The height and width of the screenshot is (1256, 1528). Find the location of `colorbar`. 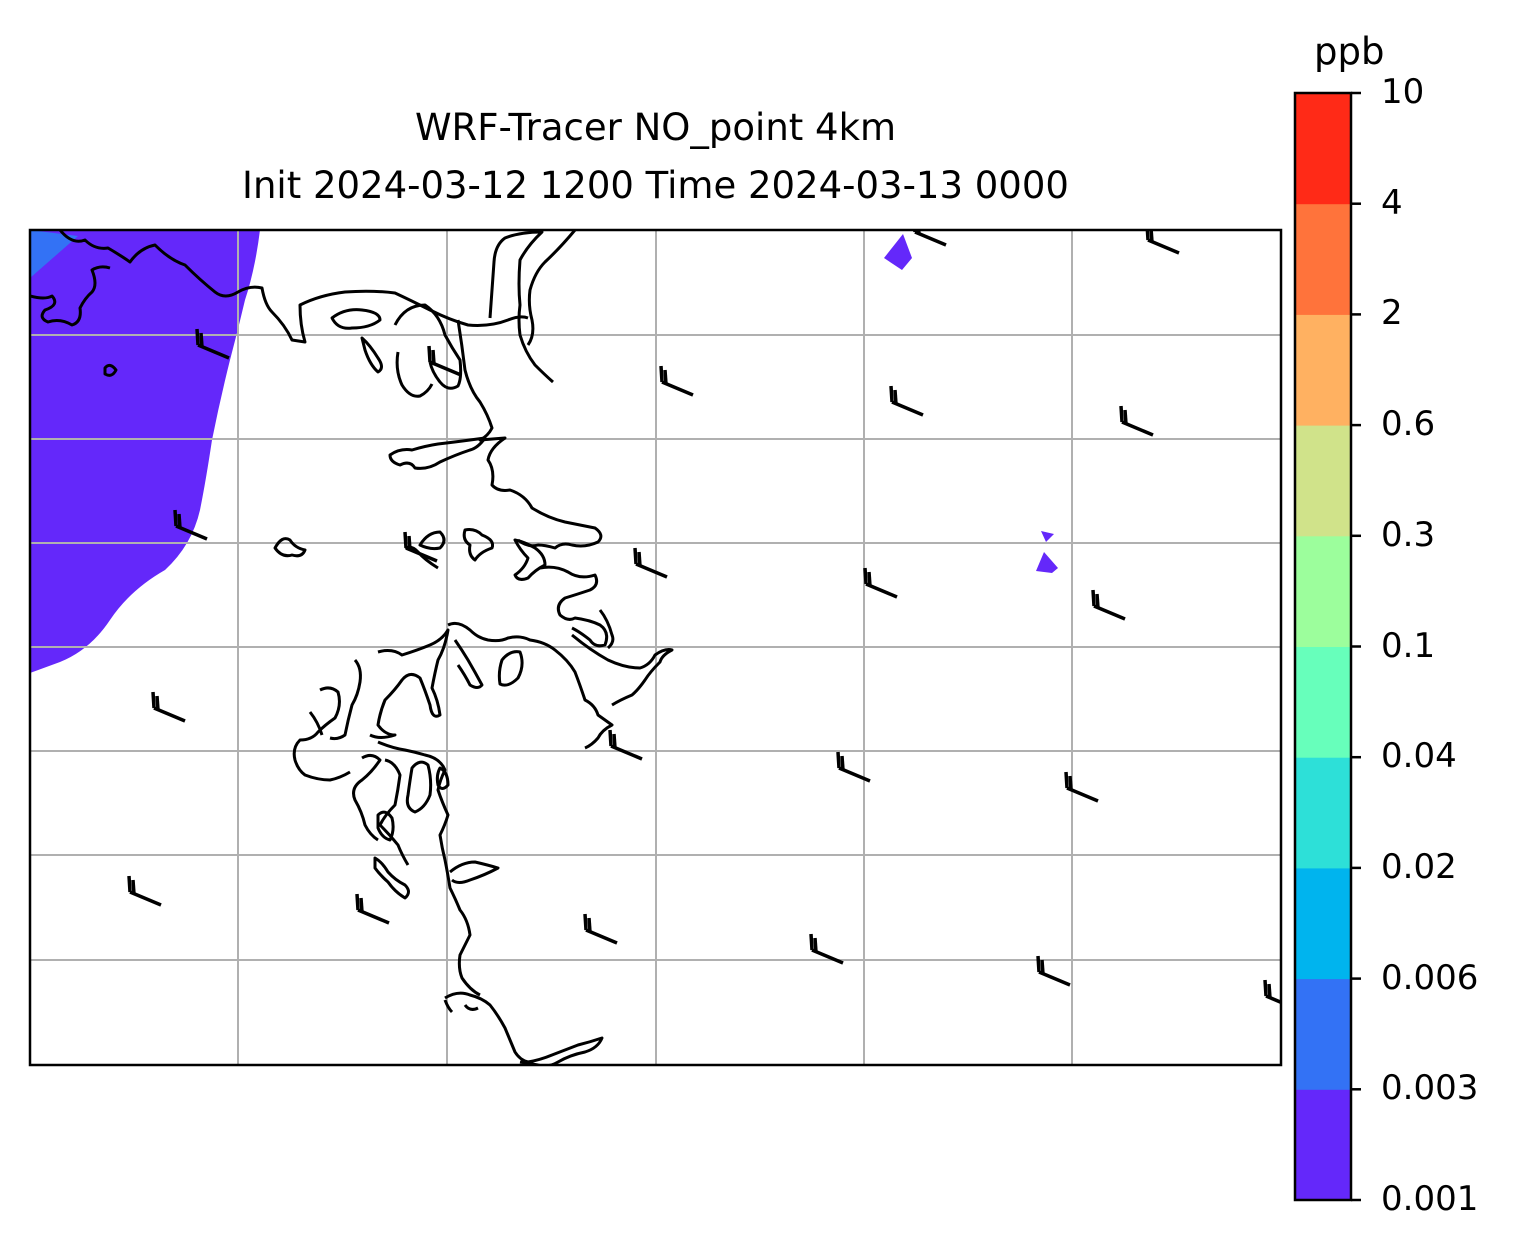

colorbar is located at coordinates (1327, 646).